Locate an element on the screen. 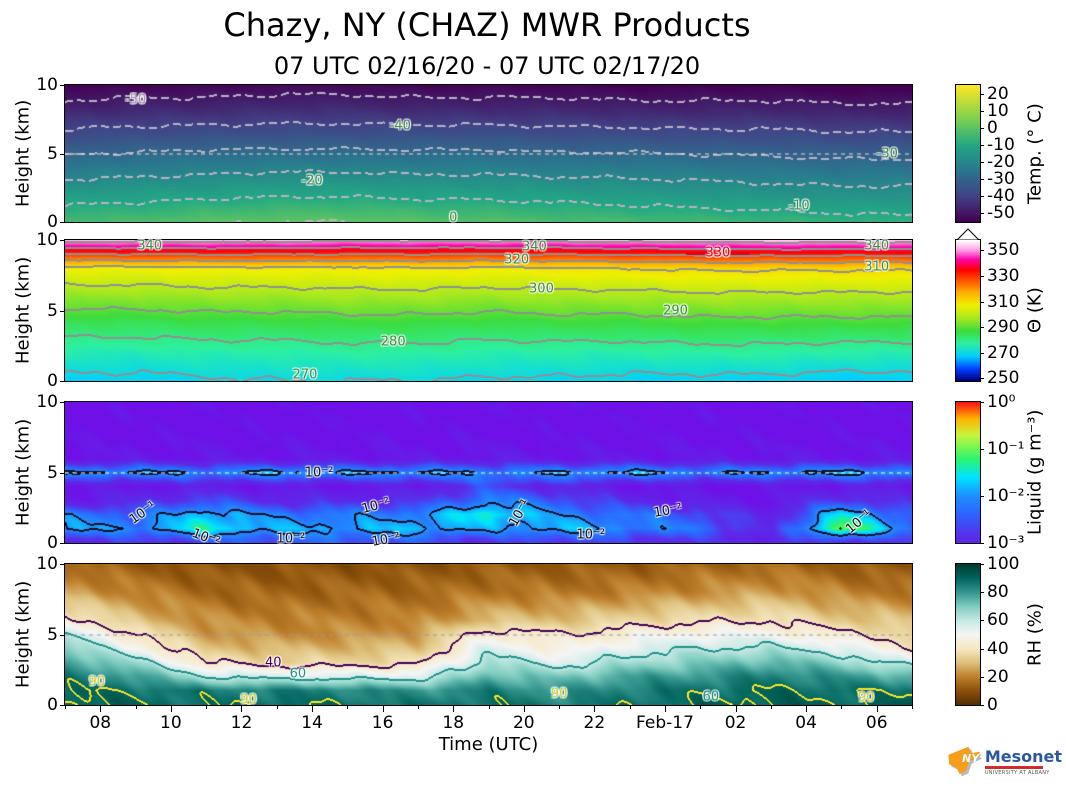 This screenshot has height=806, width=1066. theta-contour-label: 280 is located at coordinates (393, 342).